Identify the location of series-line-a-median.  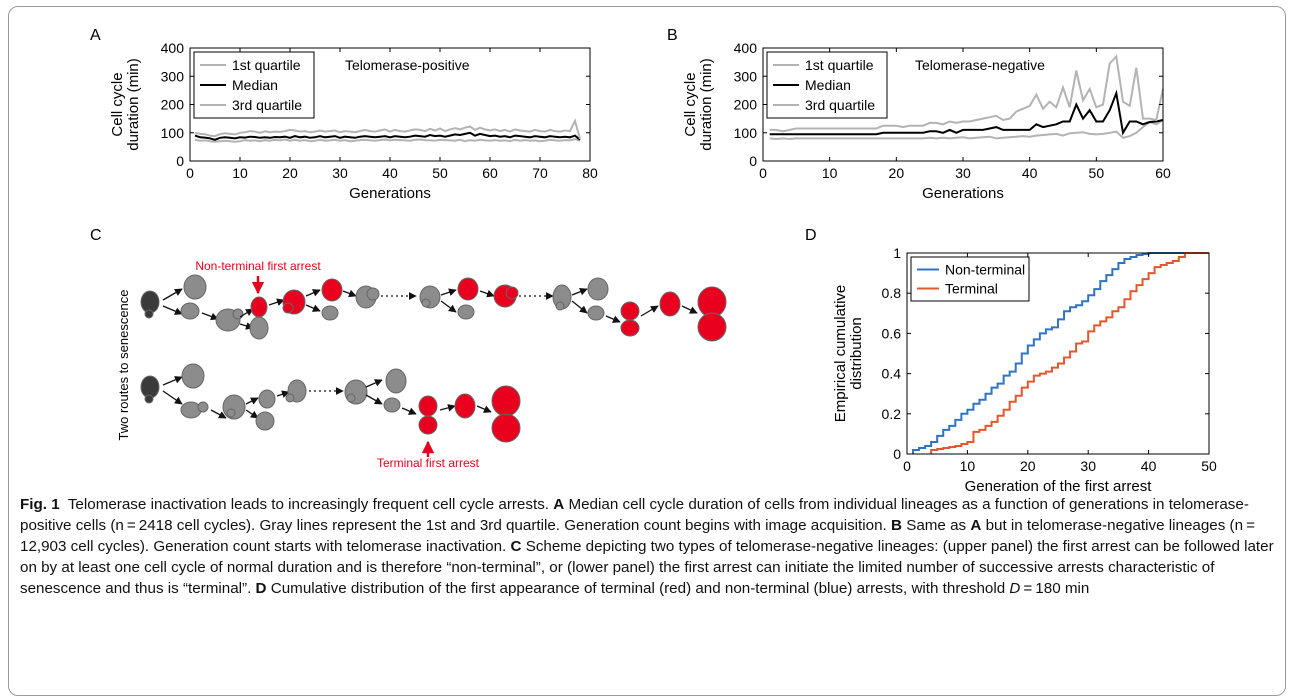
(387, 136).